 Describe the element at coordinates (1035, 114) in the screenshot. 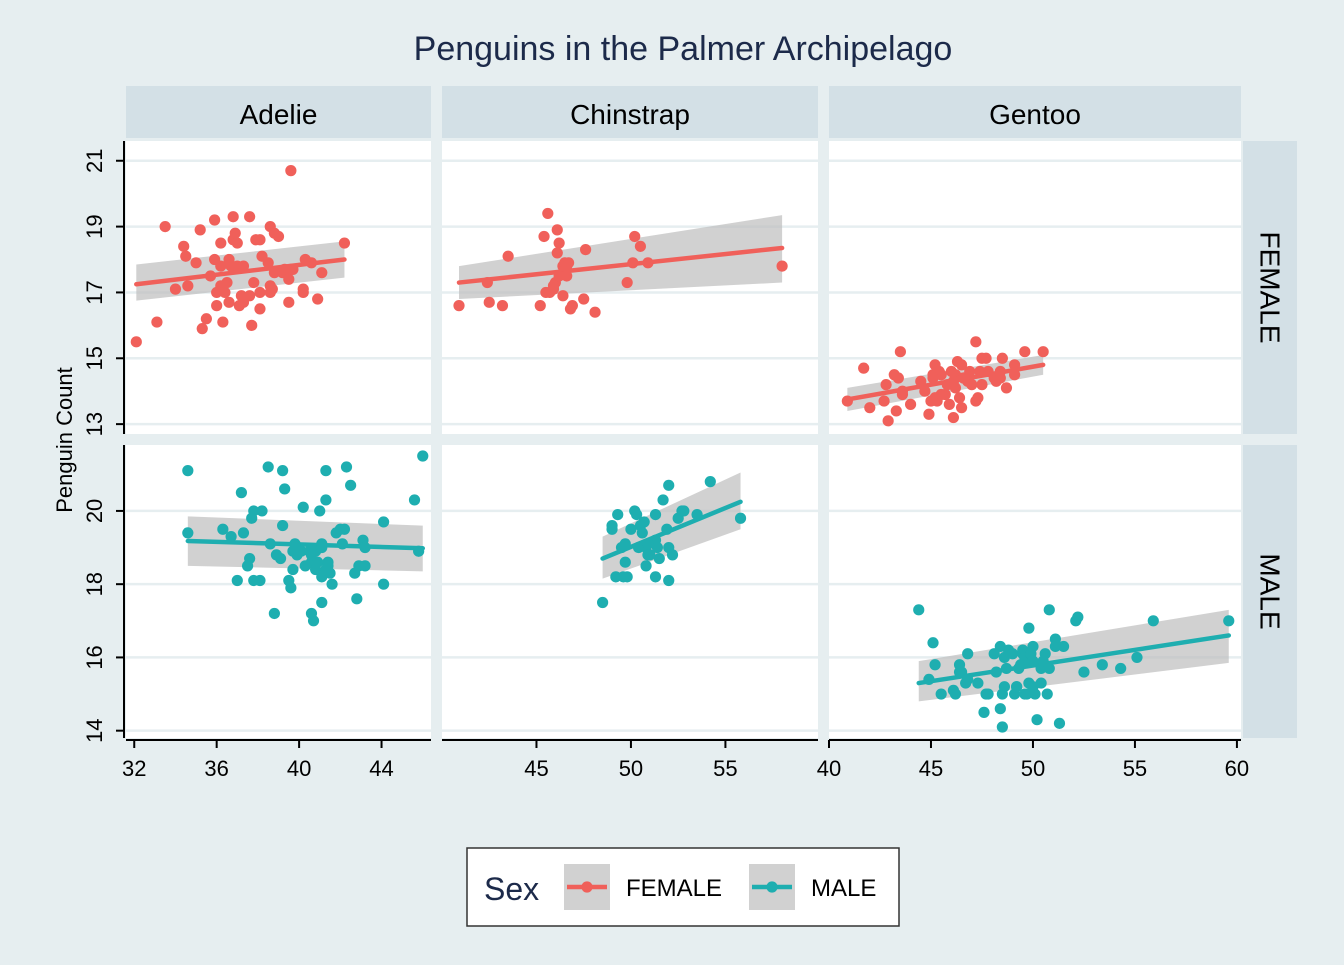

I see `facet-header-label-gentoo: Gentoo` at that location.